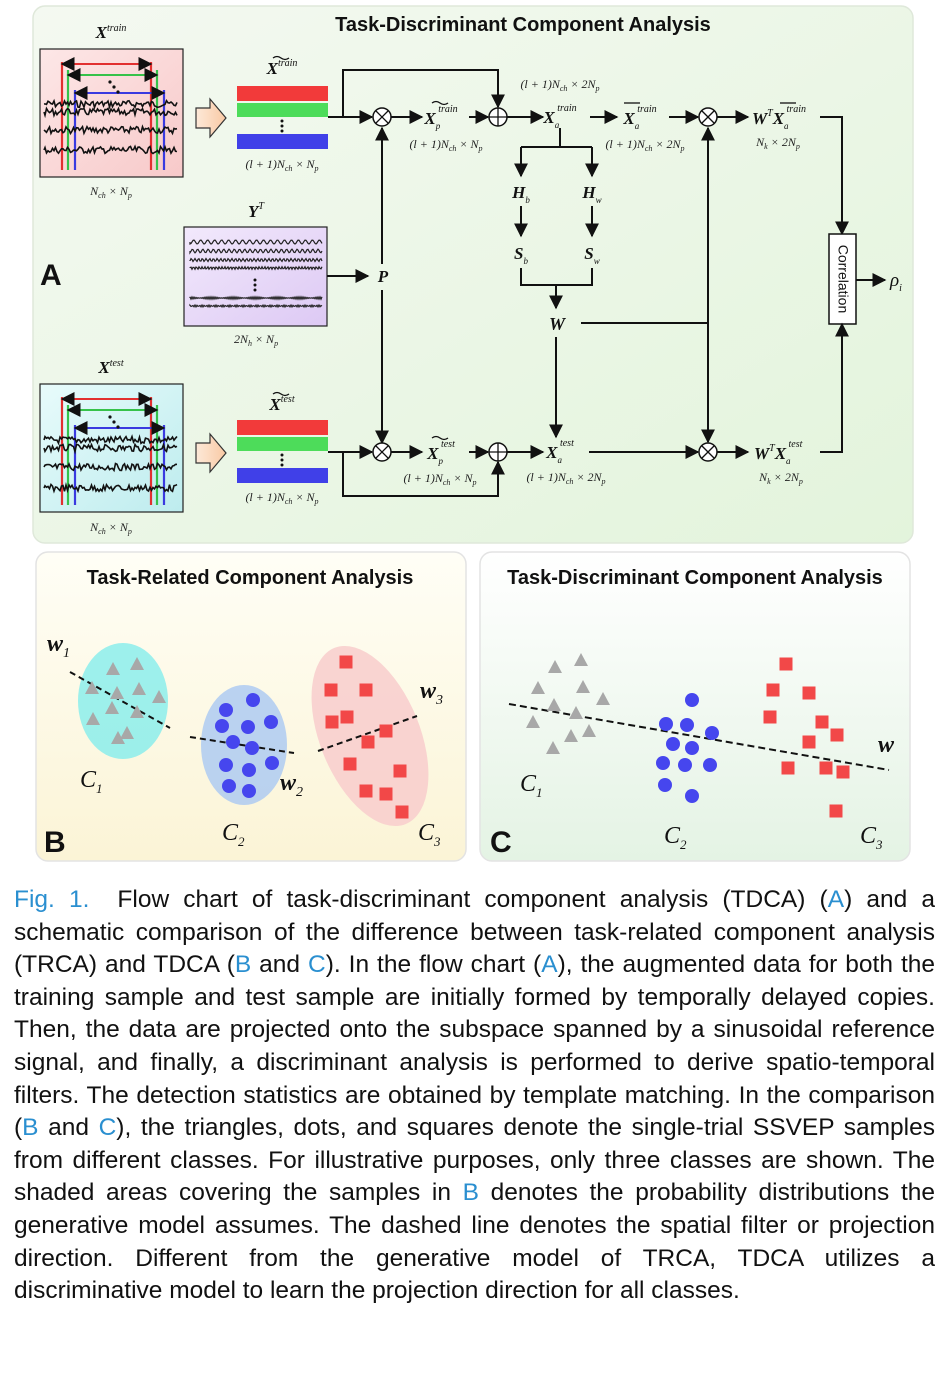 Image resolution: width=949 pixels, height=1381 pixels. What do you see at coordinates (695, 578) in the screenshot?
I see `panel-c-title: Task-Discriminant Component Analysis` at bounding box center [695, 578].